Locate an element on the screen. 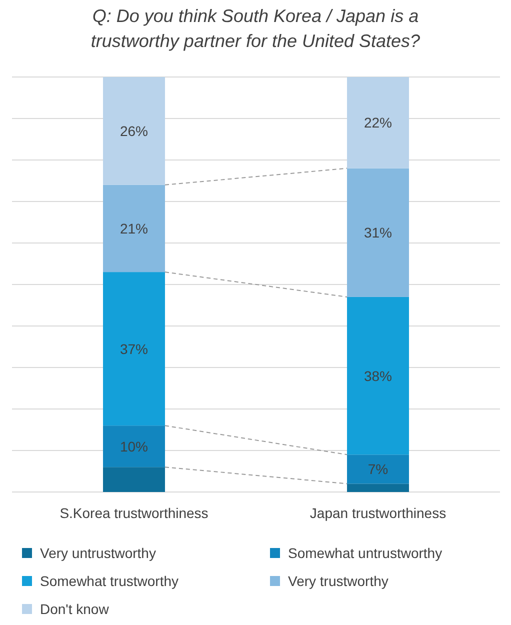  data-label: 38% is located at coordinates (378, 376).